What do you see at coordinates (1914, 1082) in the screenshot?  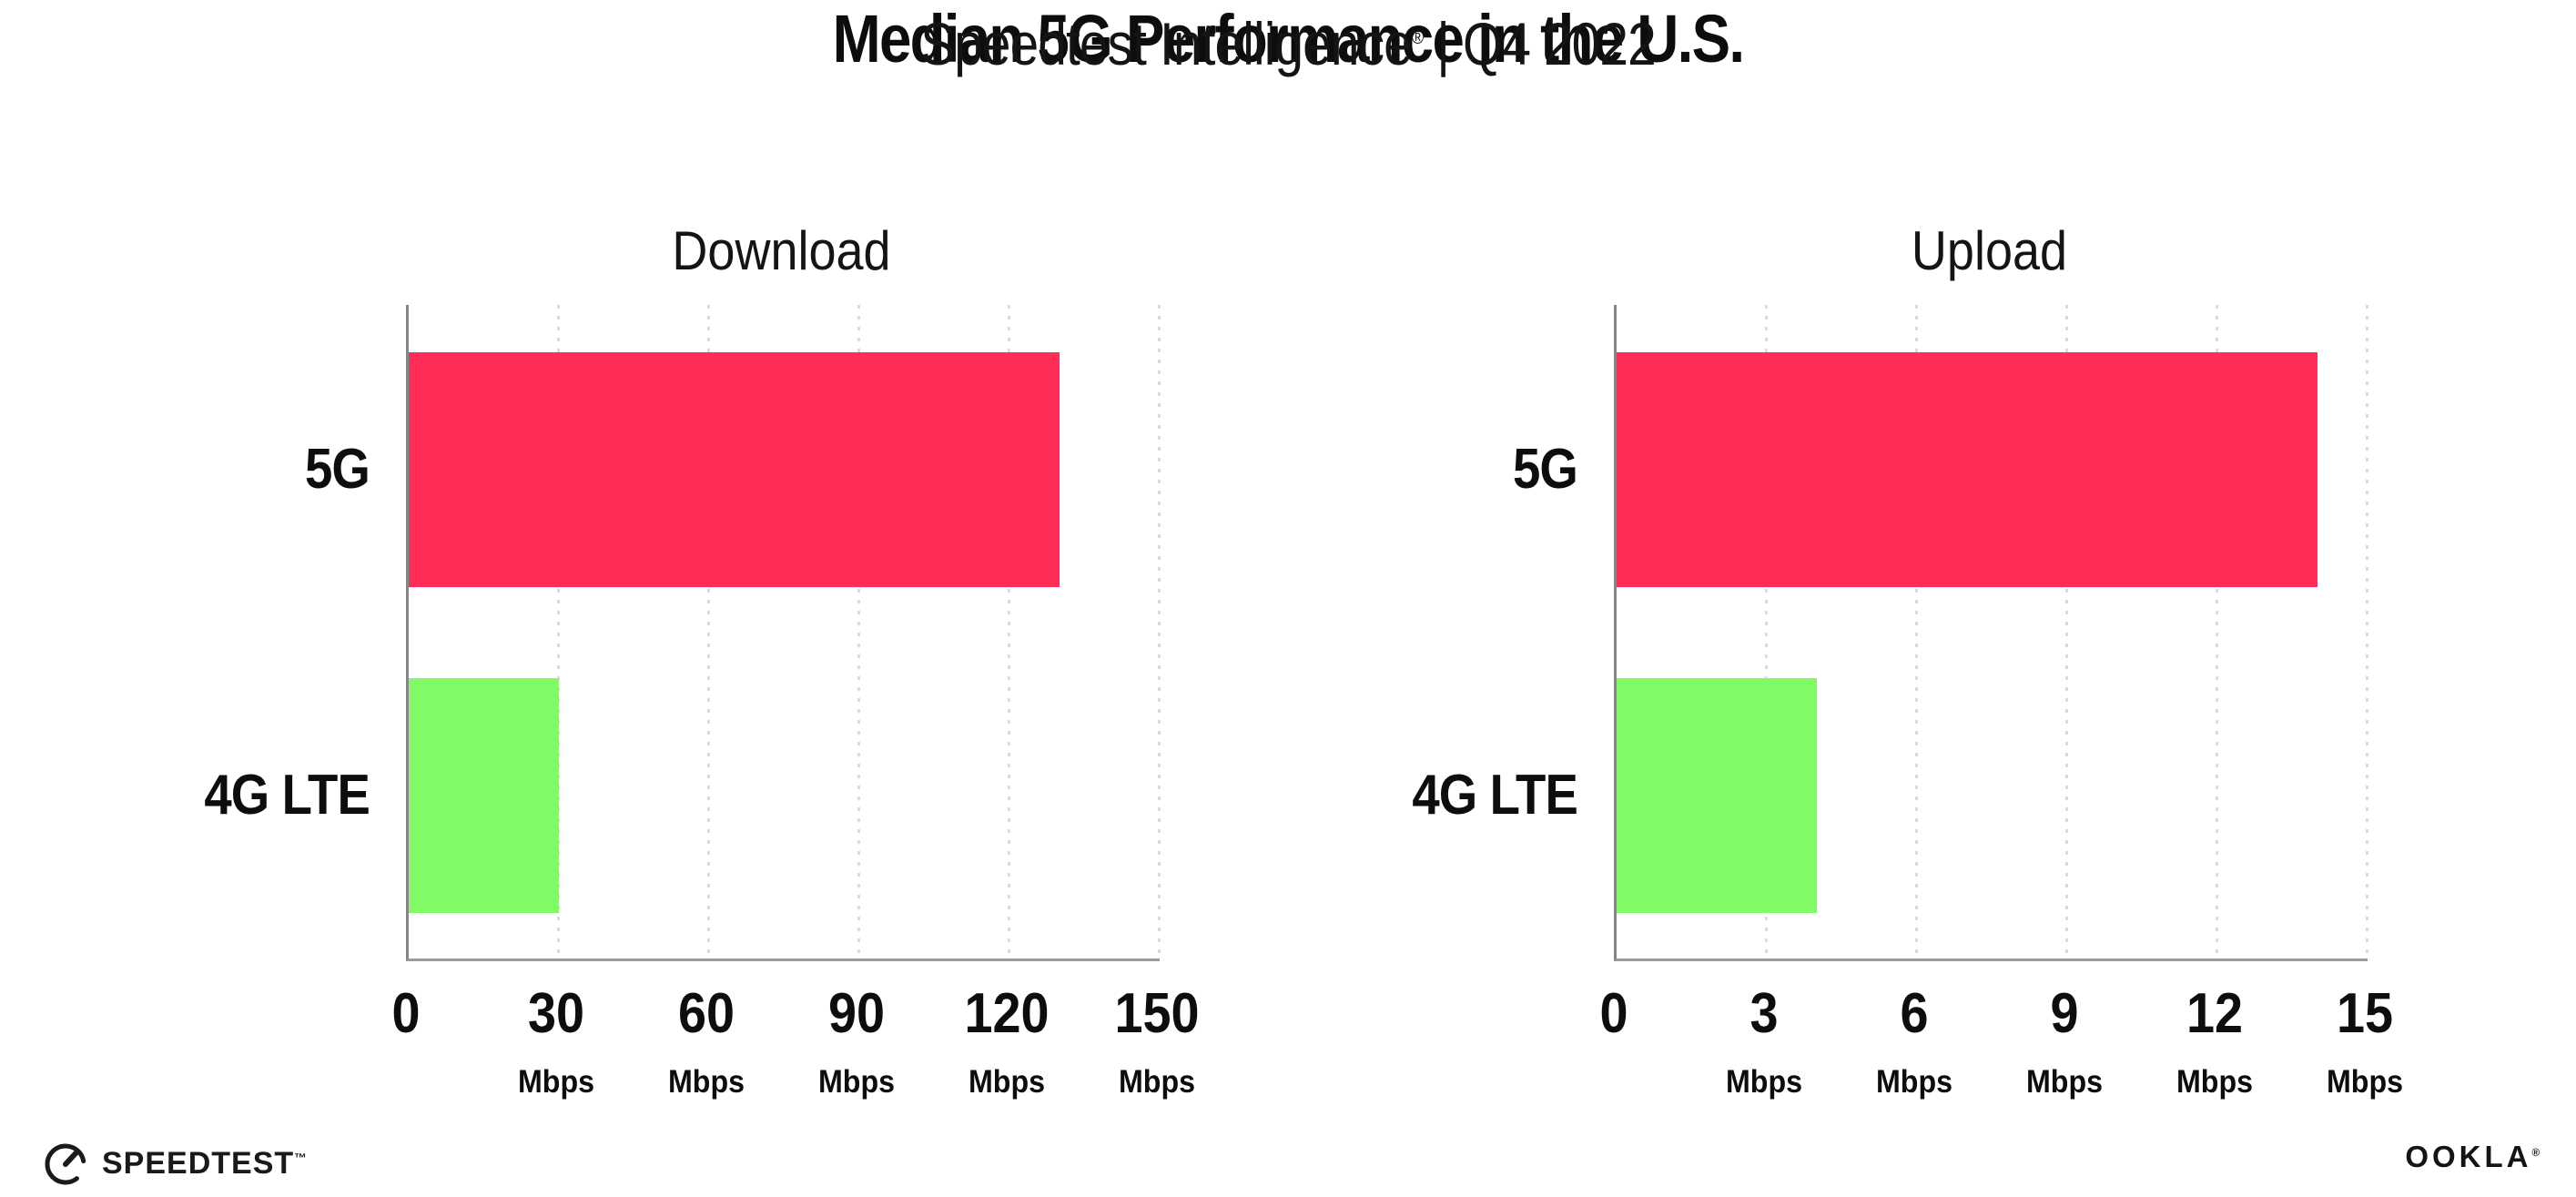 I see `tick-unit-upload-6: Mbps` at bounding box center [1914, 1082].